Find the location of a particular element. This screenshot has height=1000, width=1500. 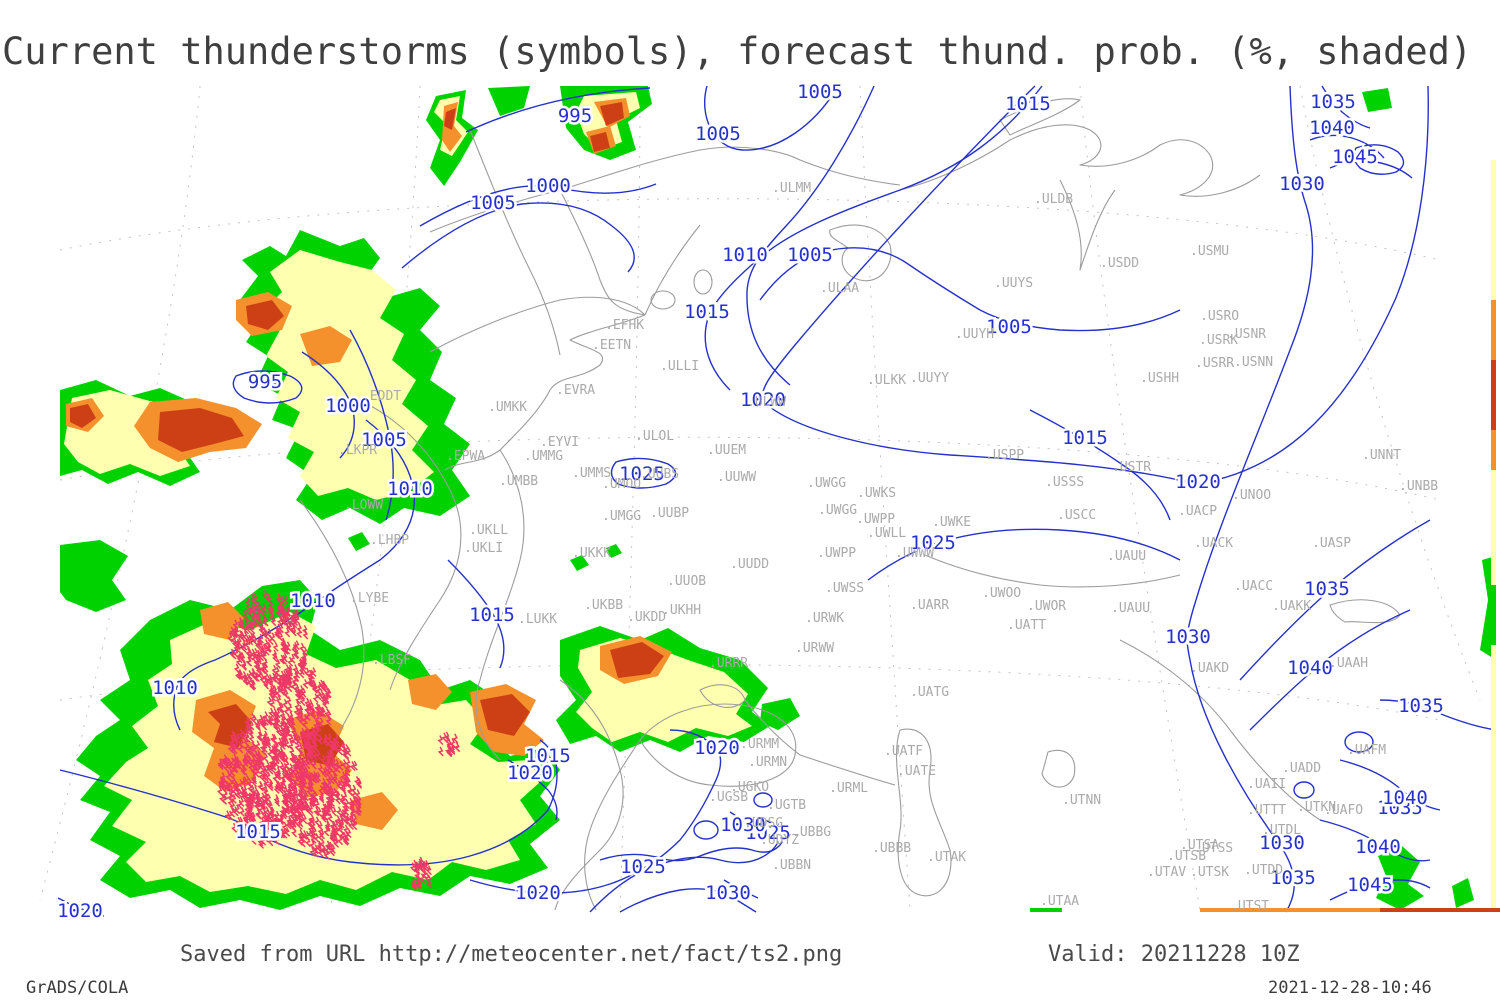

station-id-label: .EYVI is located at coordinates (559, 442).